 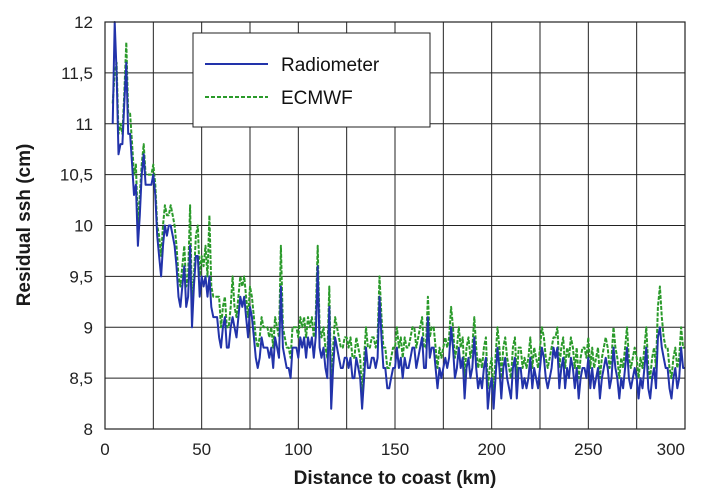 I want to click on x-tick-label: 200, so click(x=491, y=449).